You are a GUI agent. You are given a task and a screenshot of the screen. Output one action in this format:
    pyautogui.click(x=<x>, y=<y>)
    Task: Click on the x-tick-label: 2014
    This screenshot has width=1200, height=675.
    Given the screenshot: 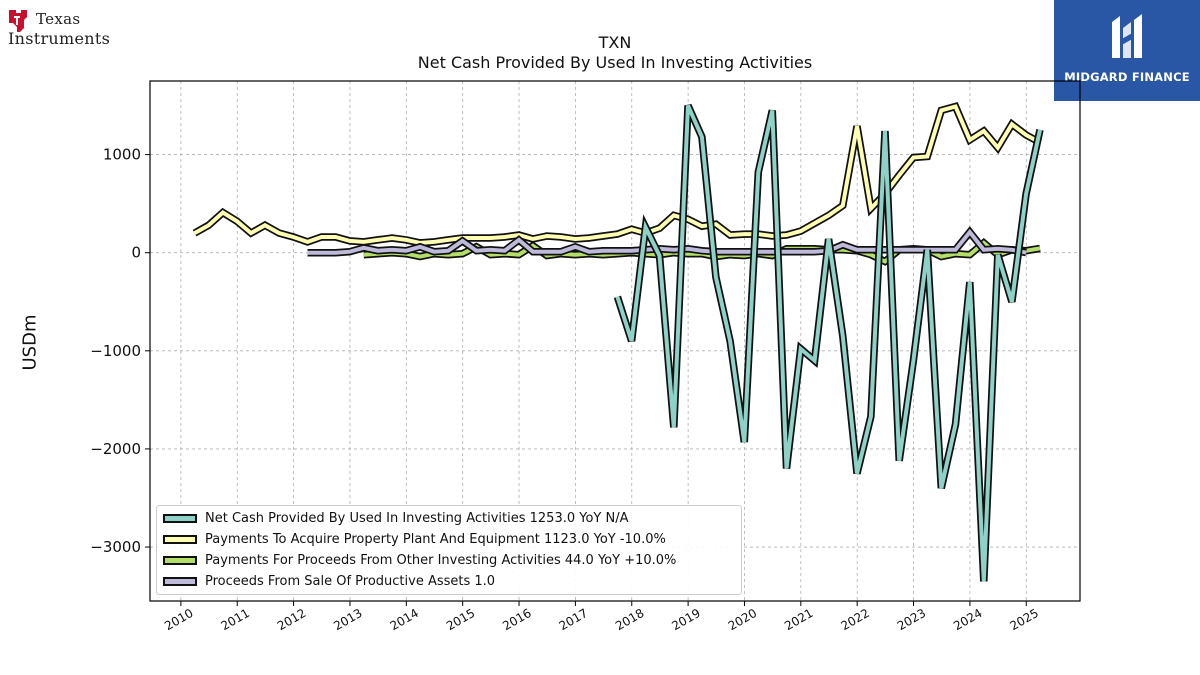 What is the action you would take?
    pyautogui.click(x=404, y=619)
    